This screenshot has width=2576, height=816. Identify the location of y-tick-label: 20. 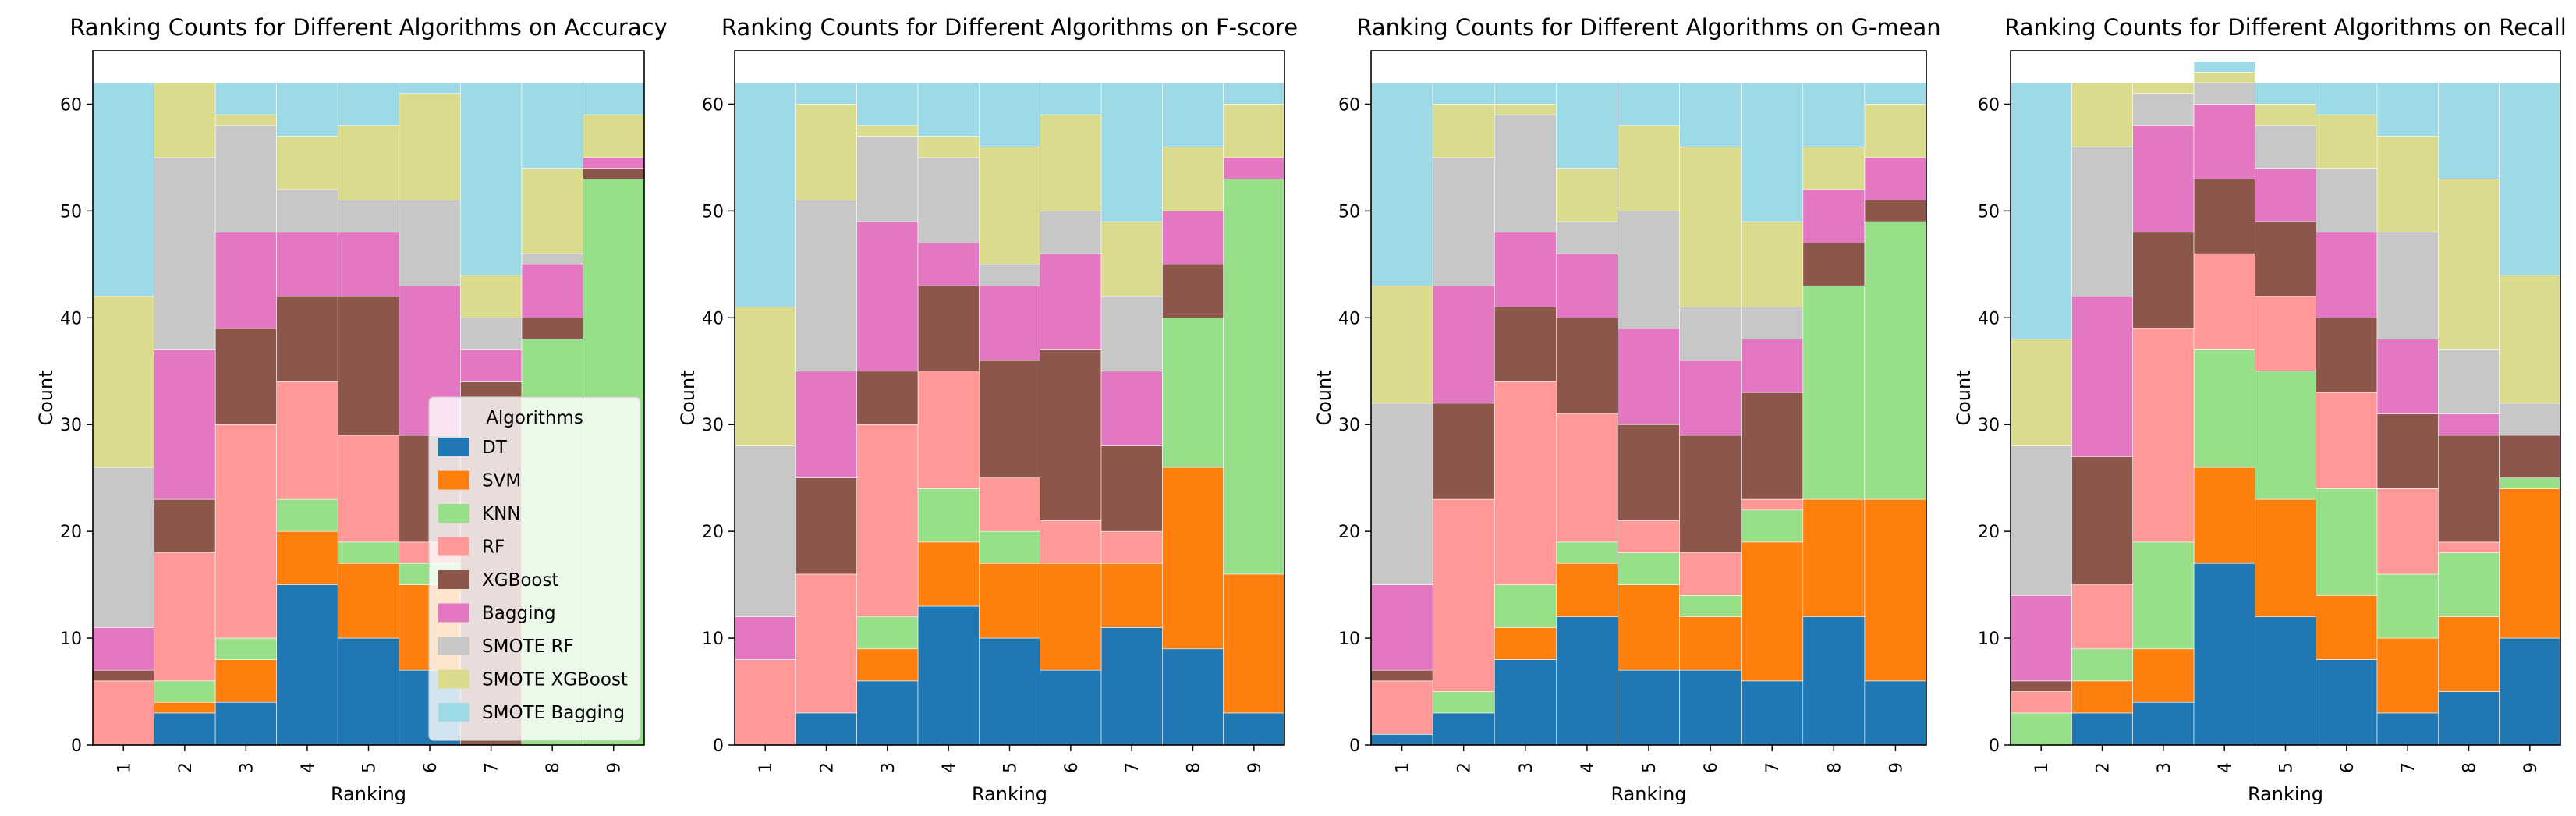
(1989, 532).